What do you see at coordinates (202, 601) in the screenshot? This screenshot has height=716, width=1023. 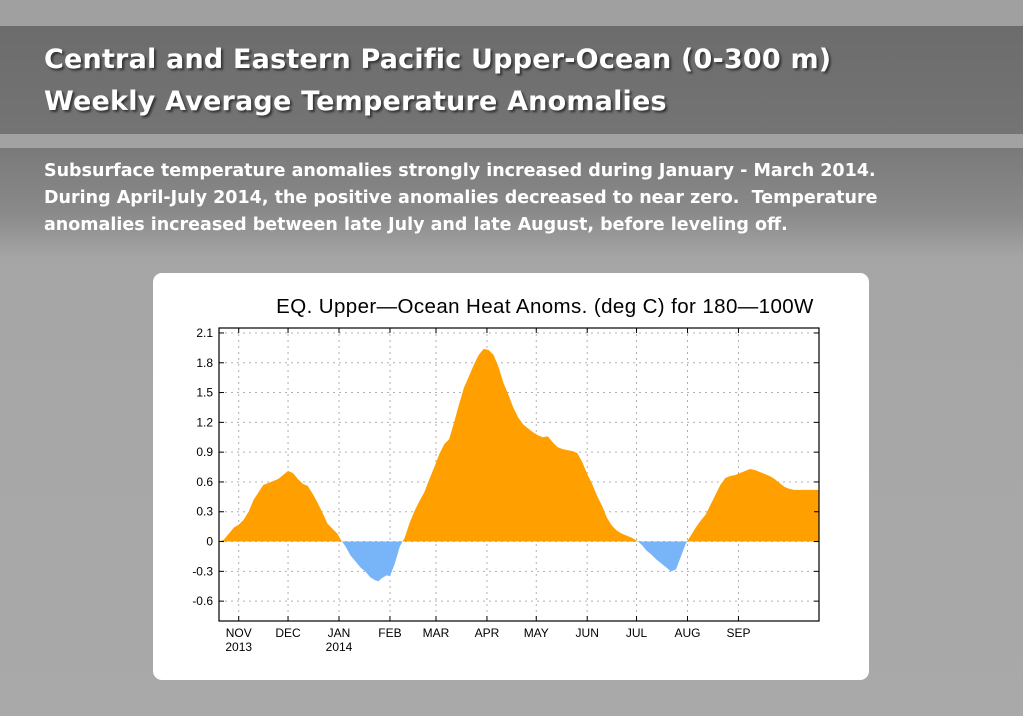 I see `y-tick-label: -0.6` at bounding box center [202, 601].